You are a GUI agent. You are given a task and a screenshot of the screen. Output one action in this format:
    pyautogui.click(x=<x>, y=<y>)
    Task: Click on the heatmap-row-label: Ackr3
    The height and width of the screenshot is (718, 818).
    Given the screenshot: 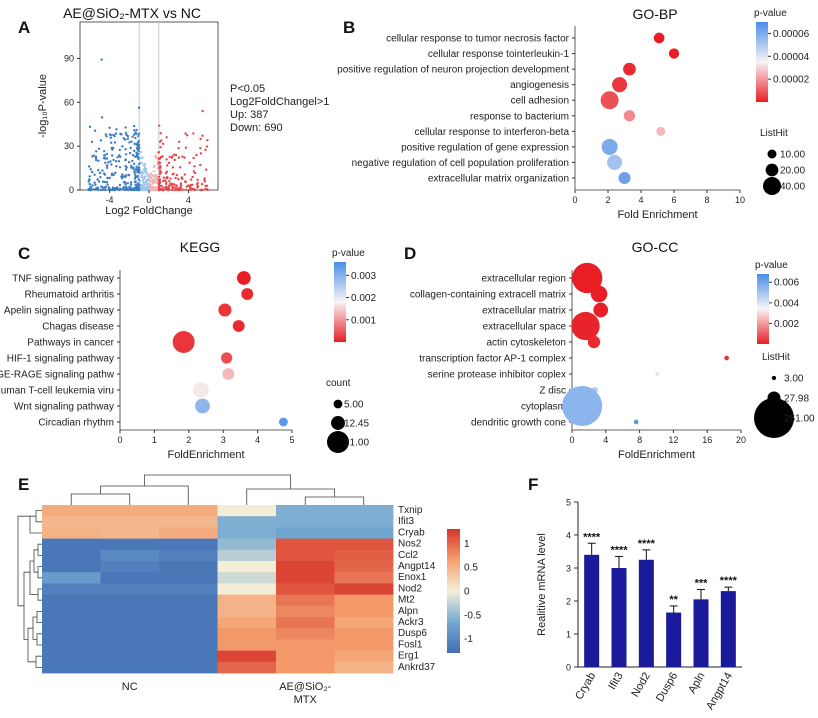 What is the action you would take?
    pyautogui.click(x=411, y=622)
    